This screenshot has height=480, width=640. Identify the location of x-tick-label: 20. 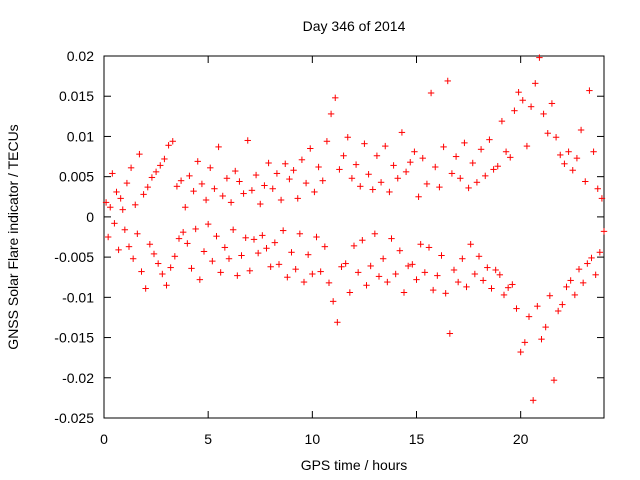
(521, 439).